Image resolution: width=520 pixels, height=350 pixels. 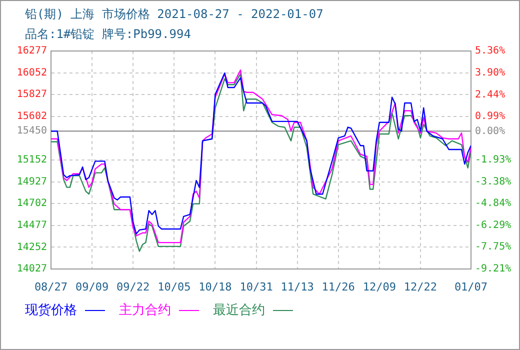 What do you see at coordinates (493, 160) in the screenshot?
I see `y2-tick-label: -1.93%` at bounding box center [493, 160].